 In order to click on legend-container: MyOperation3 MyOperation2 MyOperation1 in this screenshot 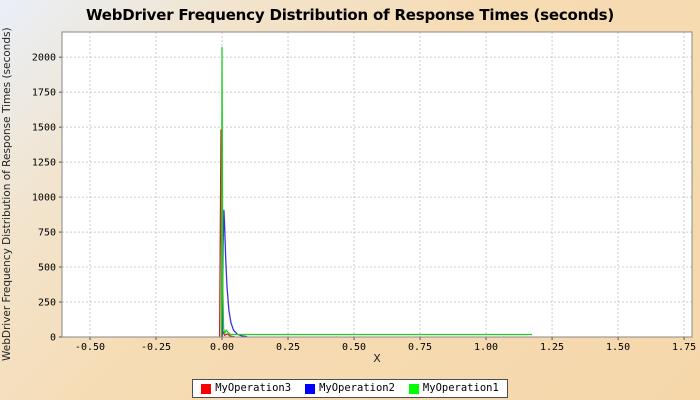, I will do `click(350, 388)`.